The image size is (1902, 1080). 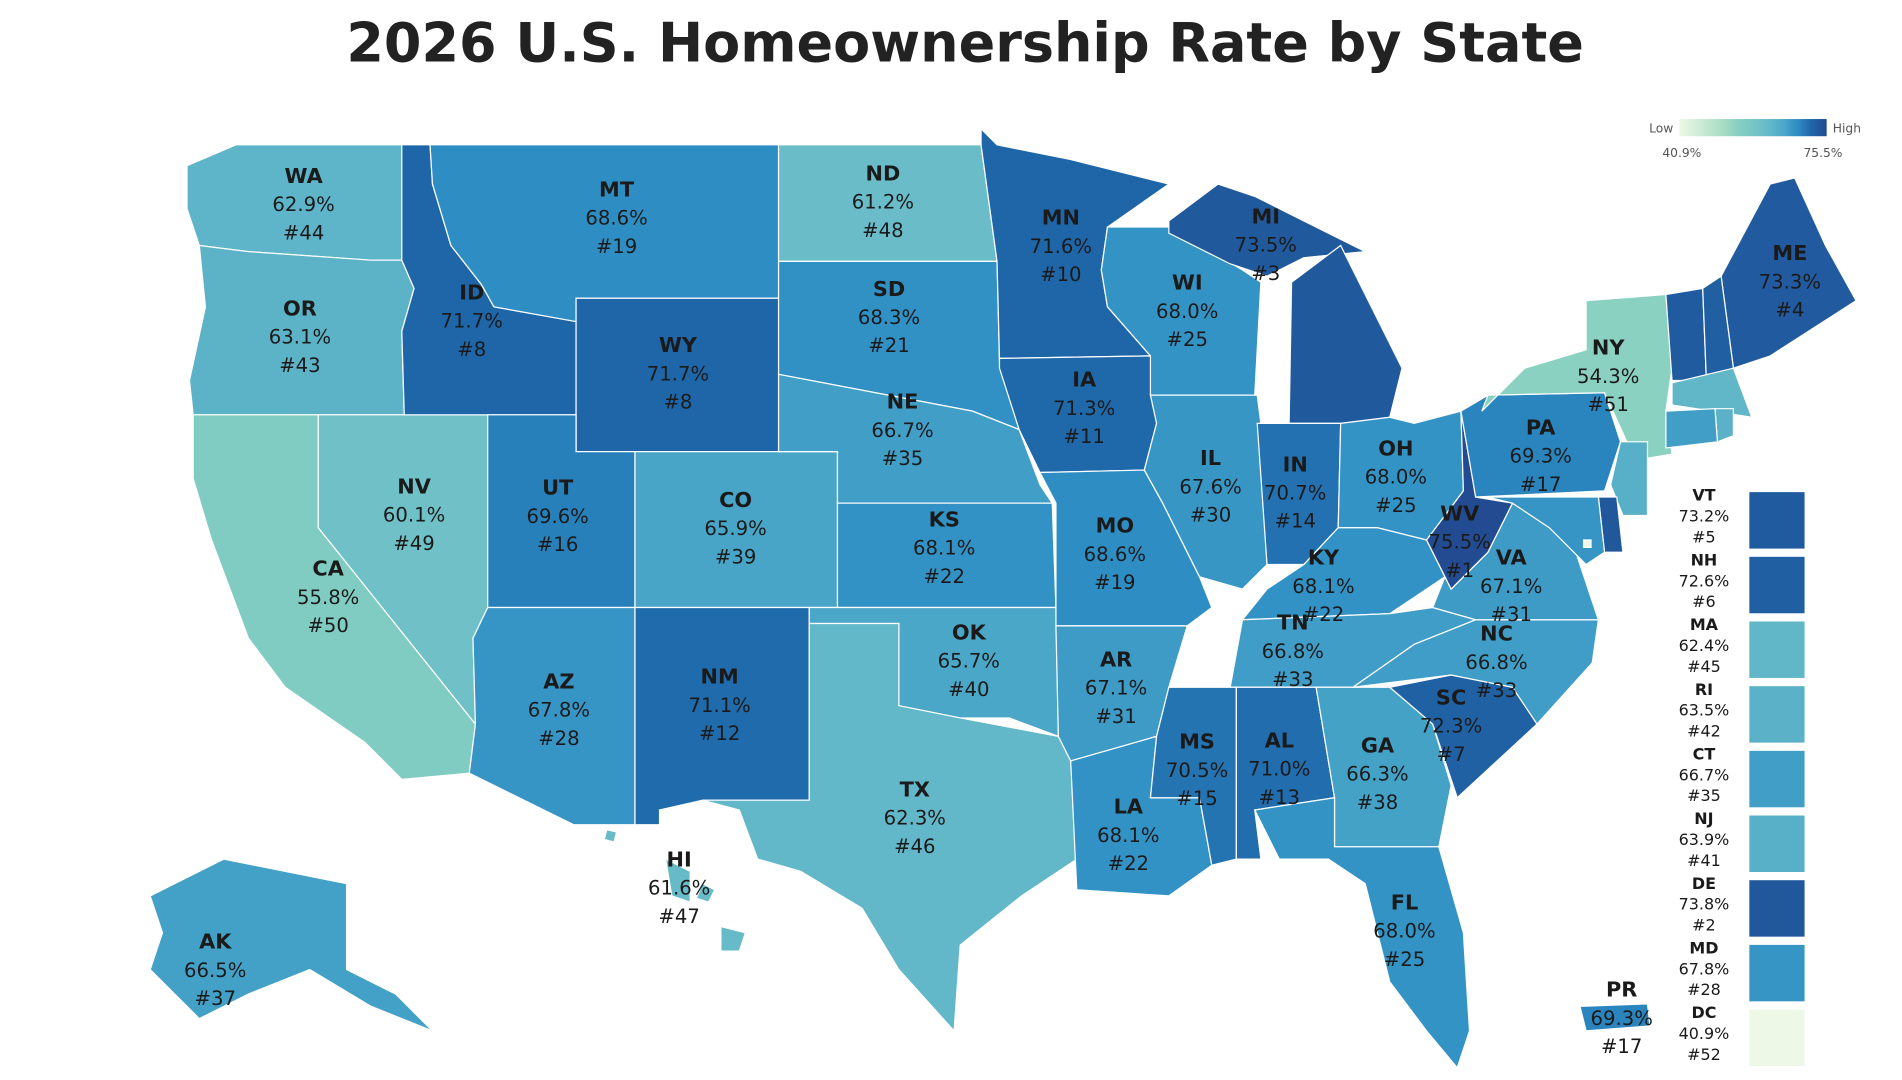 What do you see at coordinates (1084, 408) in the screenshot?
I see `state-value: 71.3%` at bounding box center [1084, 408].